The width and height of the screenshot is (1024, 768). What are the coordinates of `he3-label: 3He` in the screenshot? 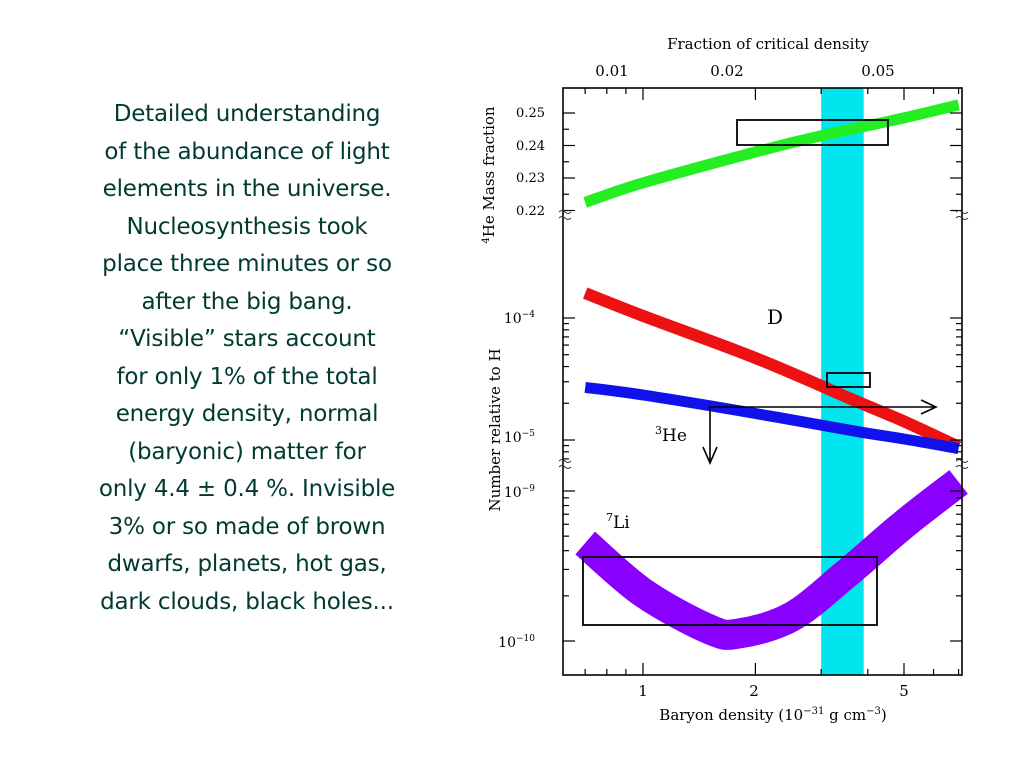 It's located at (671, 435).